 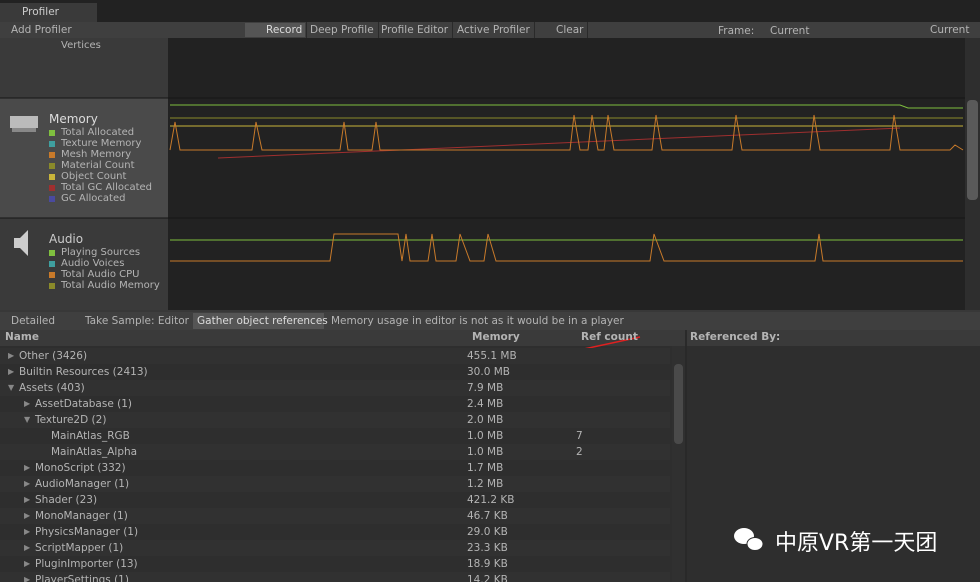 I want to click on toolbar-button: Active Profiler, so click(x=494, y=30).